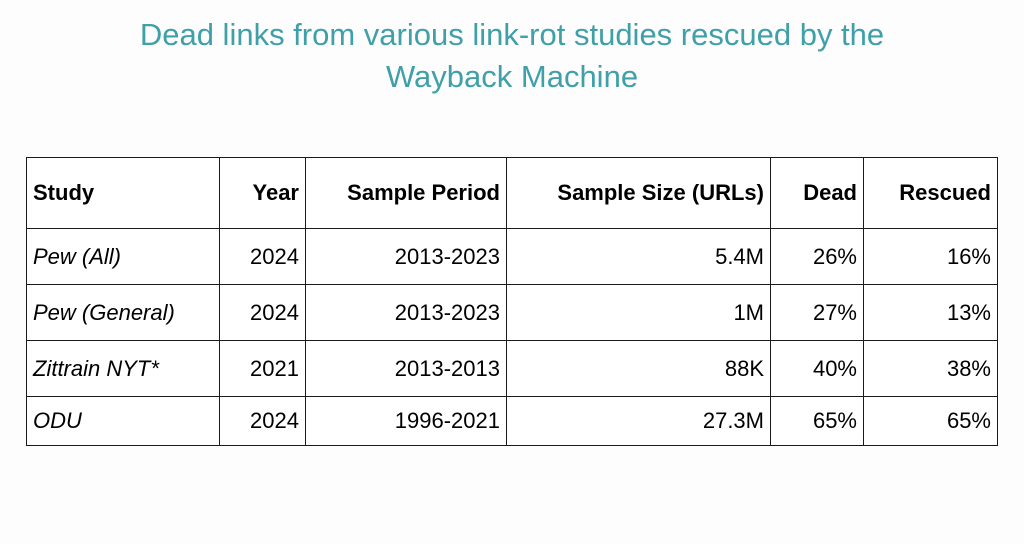 Image resolution: width=1024 pixels, height=544 pixels. I want to click on header-year: Year, so click(262, 193).